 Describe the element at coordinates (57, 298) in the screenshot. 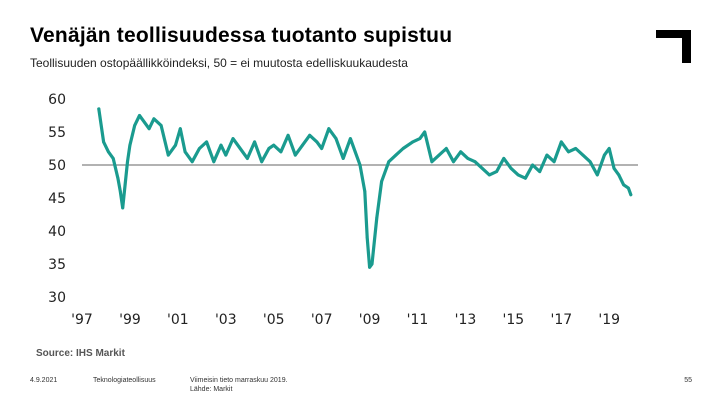

I see `y-tick-label: 30` at that location.